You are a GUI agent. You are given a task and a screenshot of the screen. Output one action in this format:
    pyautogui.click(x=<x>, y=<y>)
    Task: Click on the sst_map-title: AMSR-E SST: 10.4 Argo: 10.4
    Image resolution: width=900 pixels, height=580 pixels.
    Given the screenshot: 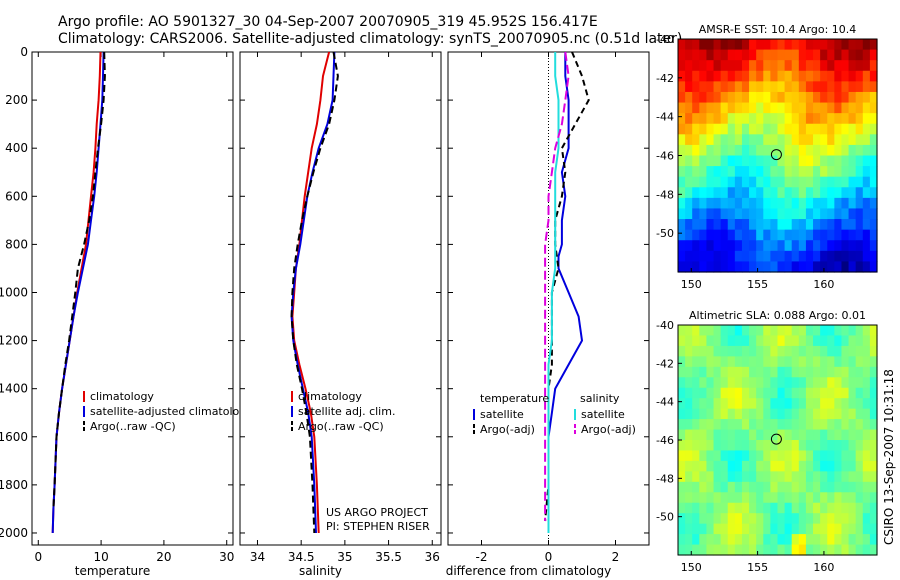 What is the action you would take?
    pyautogui.click(x=778, y=29)
    